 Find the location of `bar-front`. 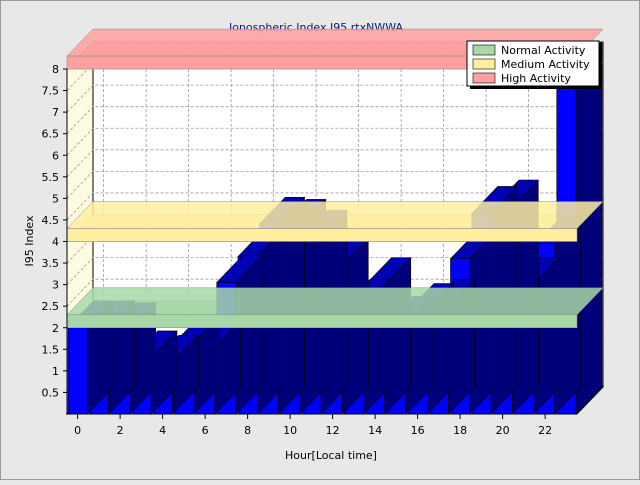

bar-front is located at coordinates (77, 371).